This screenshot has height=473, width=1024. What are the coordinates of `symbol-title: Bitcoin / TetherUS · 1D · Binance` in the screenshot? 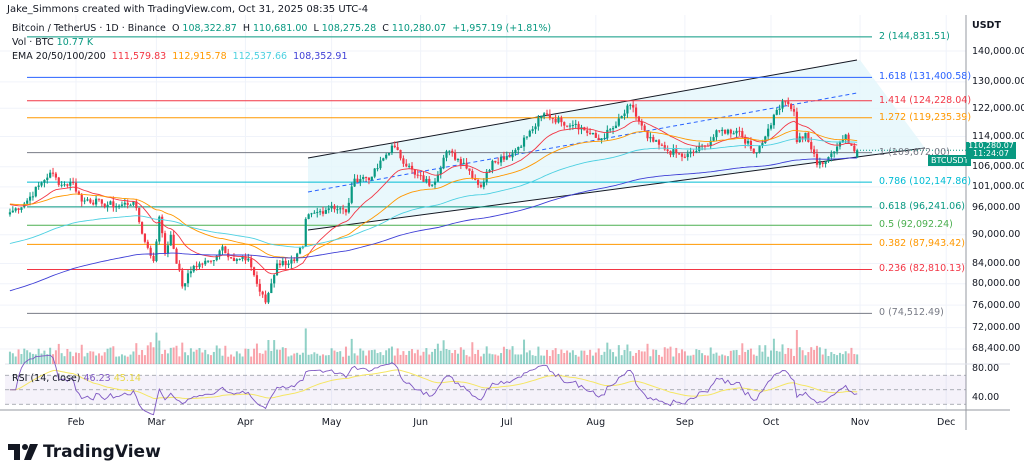 It's located at (89, 28).